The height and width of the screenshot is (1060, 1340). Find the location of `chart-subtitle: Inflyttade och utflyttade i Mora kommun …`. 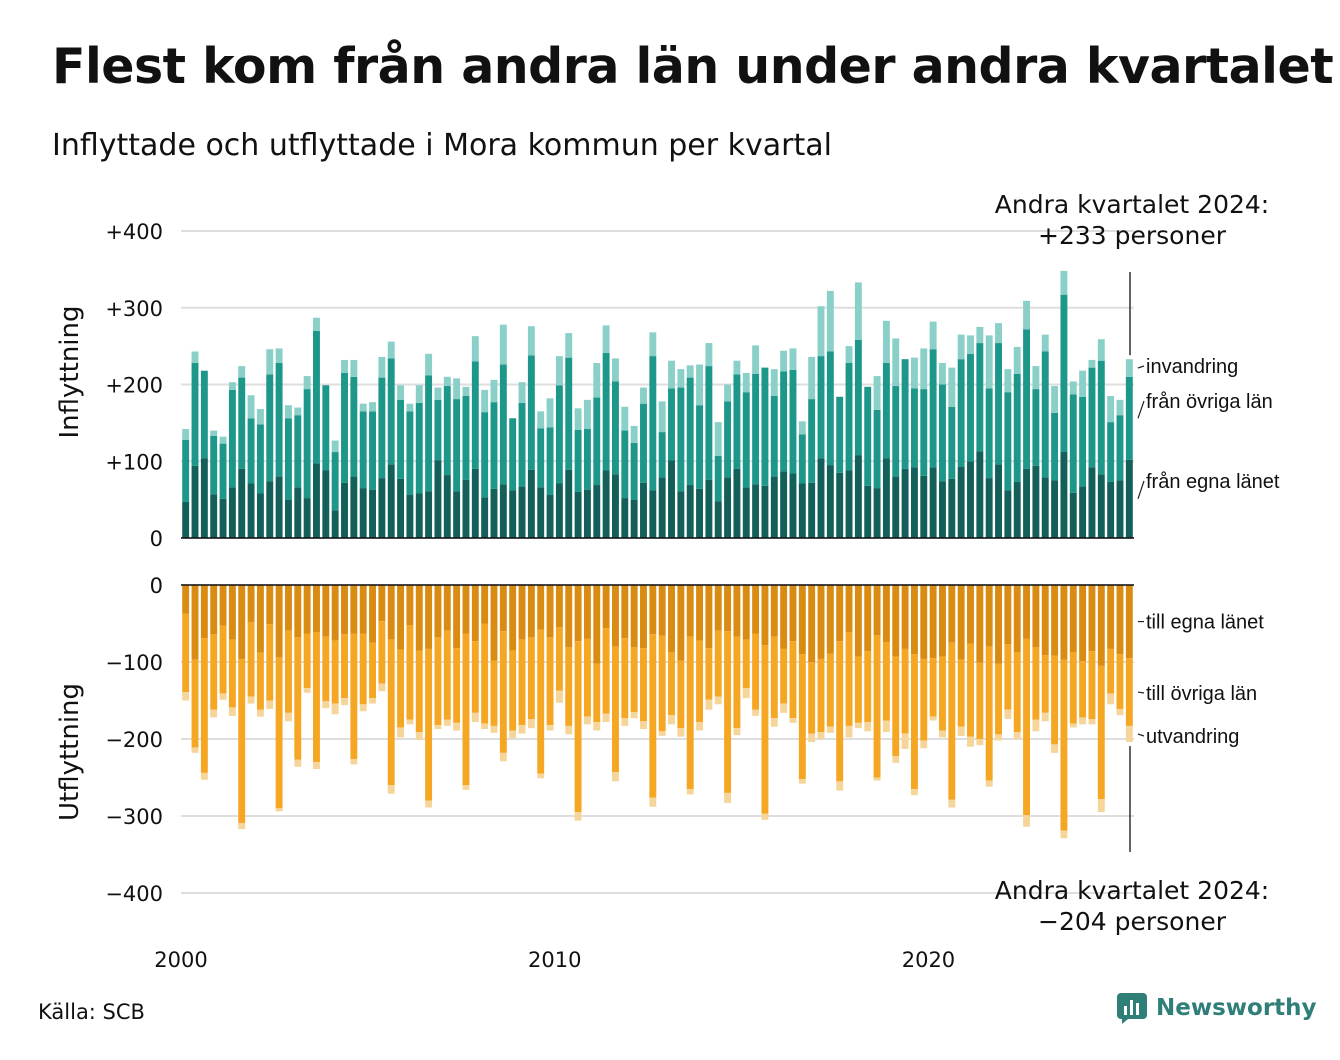

chart-subtitle: Inflyttade och utflyttade i Mora kommun … is located at coordinates (442, 145).